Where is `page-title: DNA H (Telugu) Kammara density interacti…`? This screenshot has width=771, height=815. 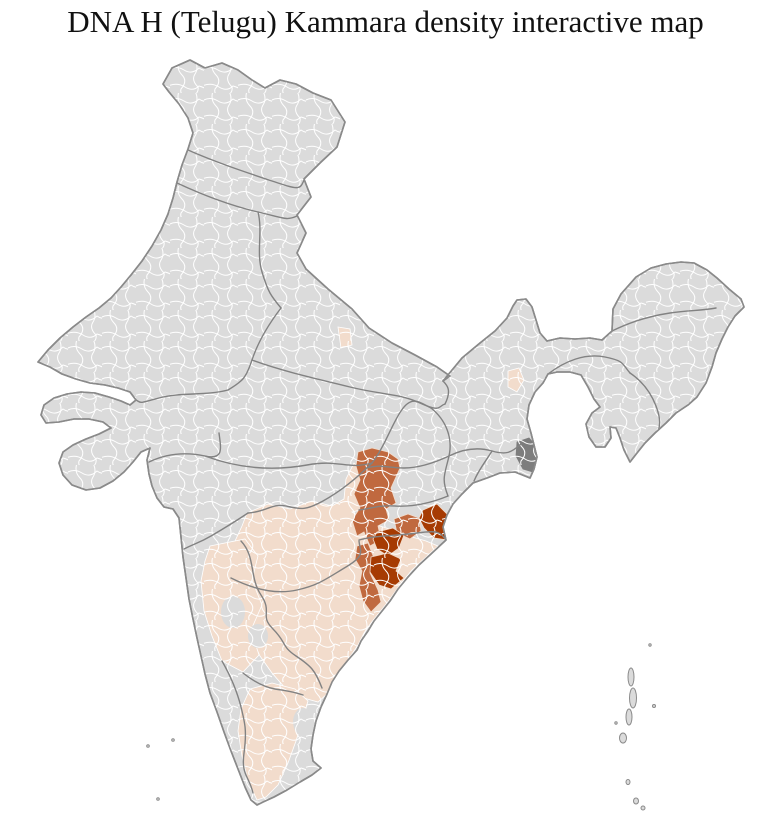
page-title: DNA H (Telugu) Kammara density interacti… is located at coordinates (385, 21).